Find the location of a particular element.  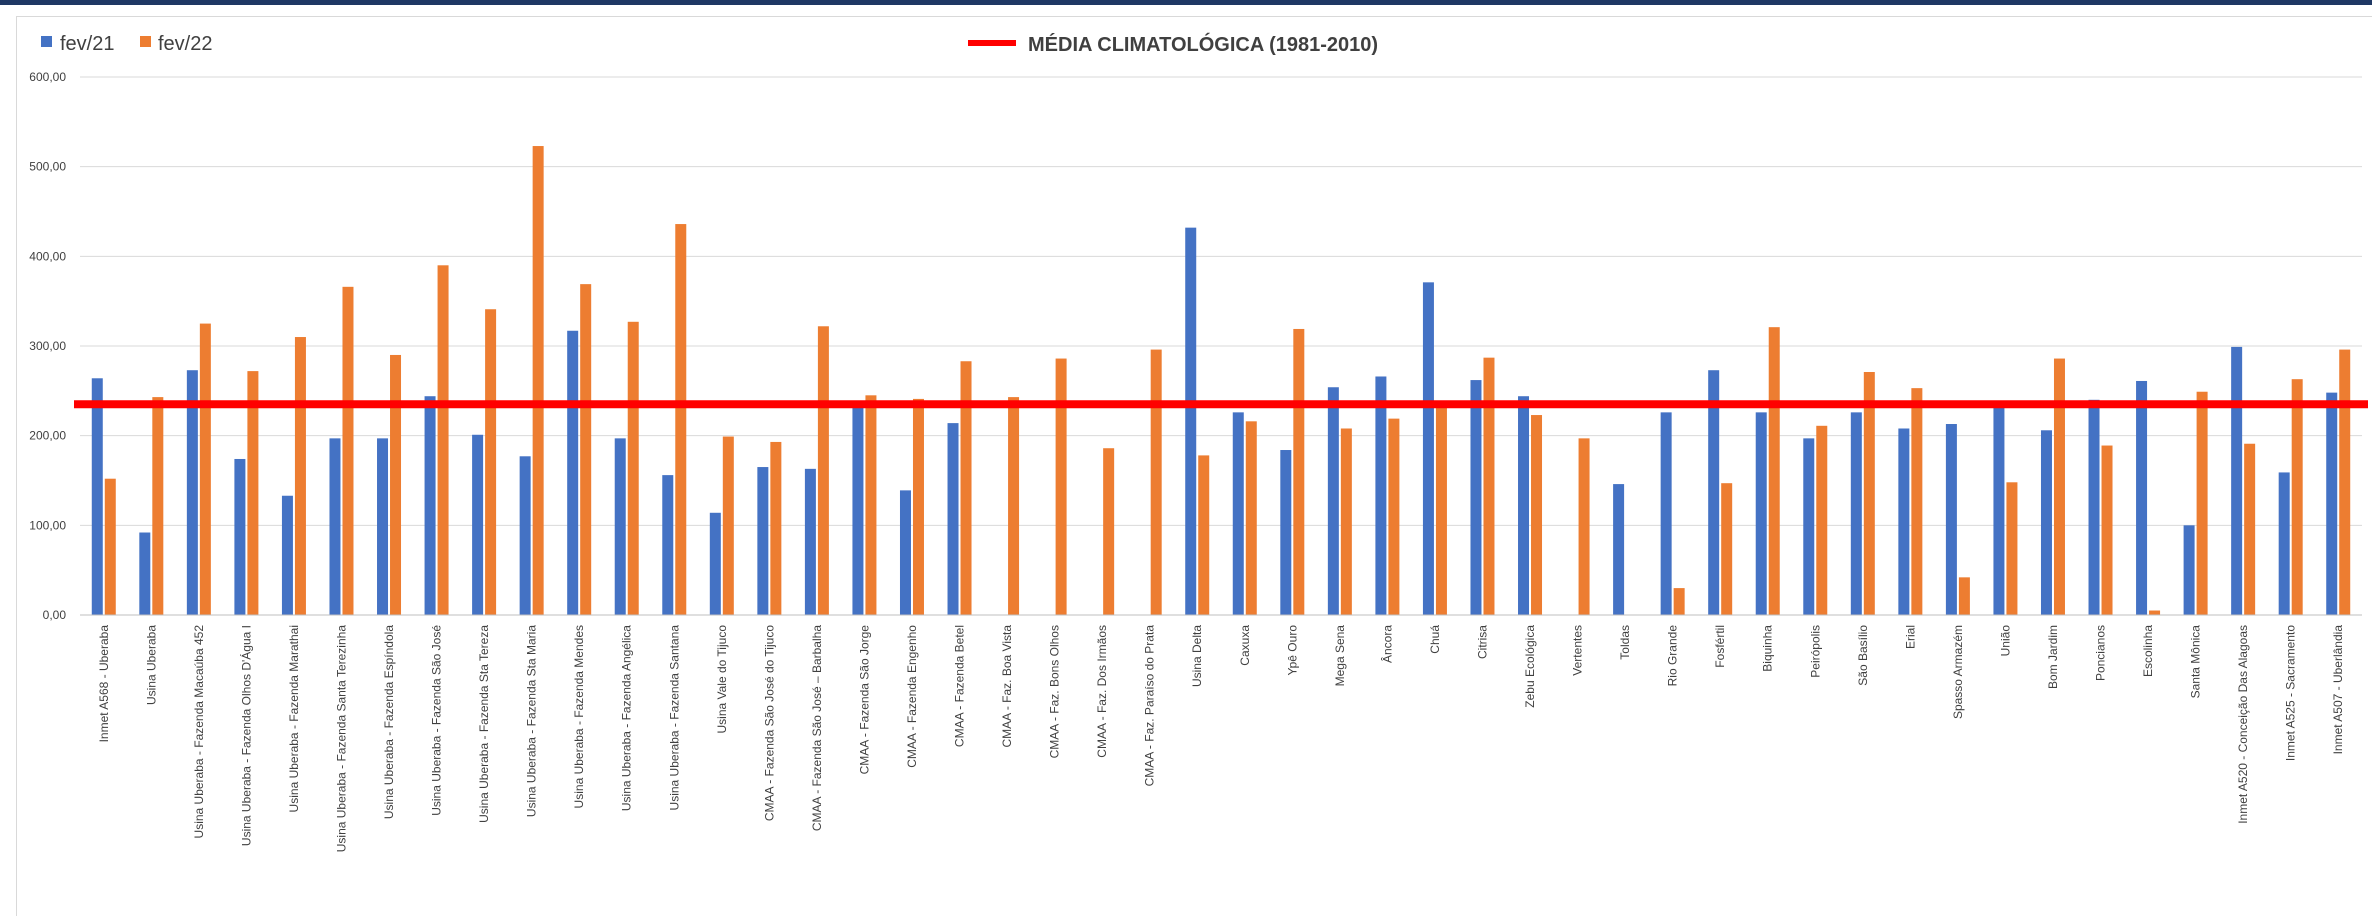

x-category-label: Usina Uberaba - Fazenda Sta Tereza is located at coordinates (484, 724).